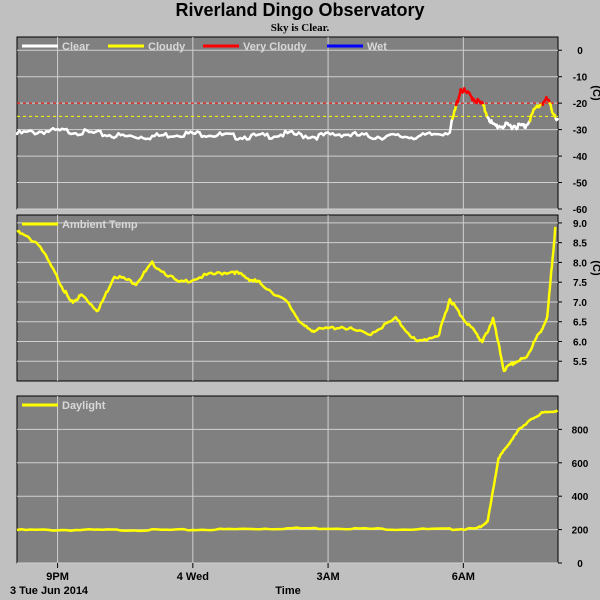 The image size is (600, 600). What do you see at coordinates (580, 283) in the screenshot?
I see `y-tick-label: 7.5` at bounding box center [580, 283].